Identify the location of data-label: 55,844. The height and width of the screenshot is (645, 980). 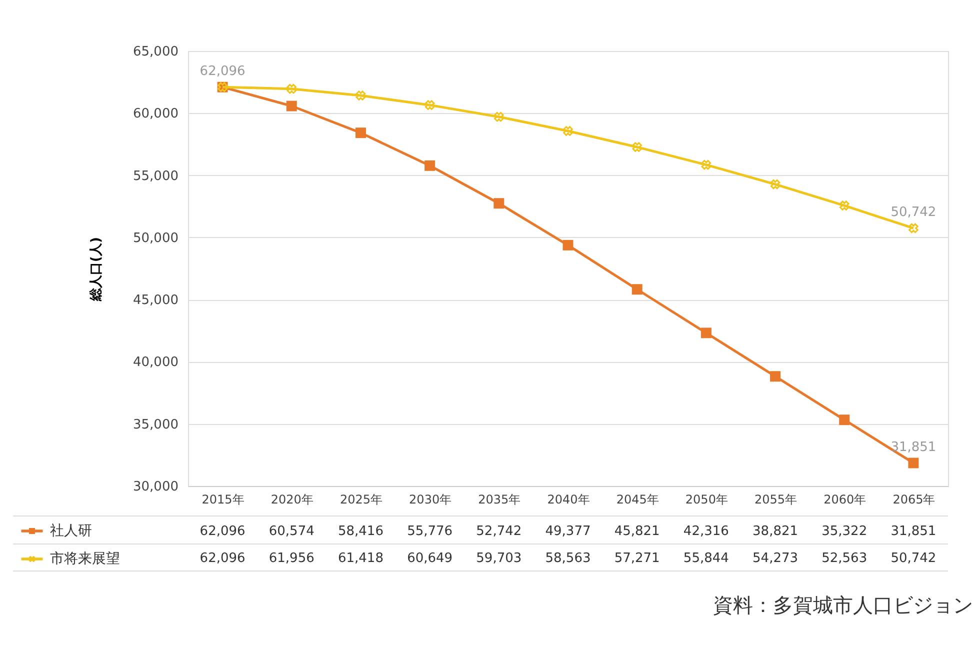
(706, 558).